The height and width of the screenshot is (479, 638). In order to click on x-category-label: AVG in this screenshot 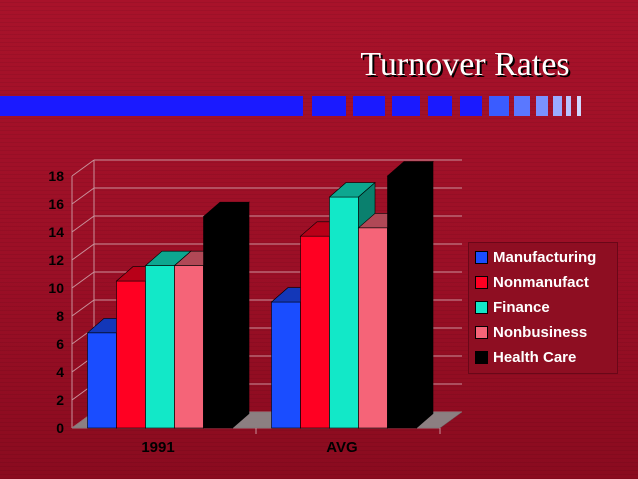, I will do `click(341, 447)`.